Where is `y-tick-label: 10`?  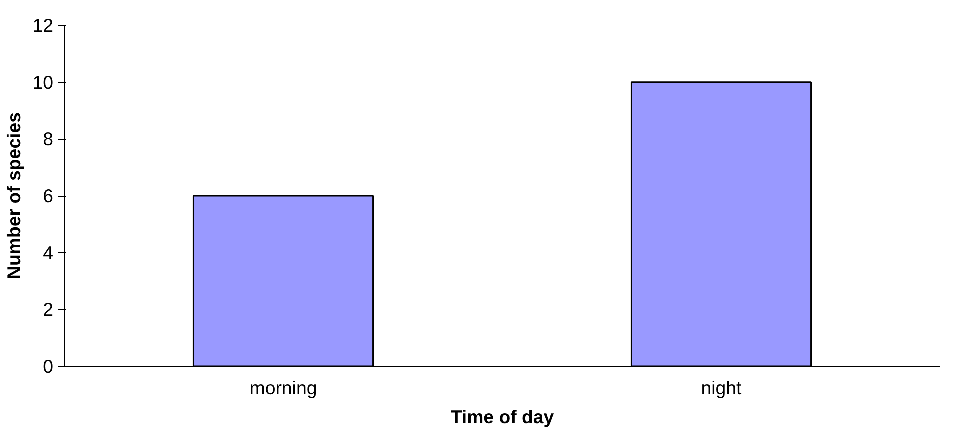
y-tick-label: 10 is located at coordinates (43, 82).